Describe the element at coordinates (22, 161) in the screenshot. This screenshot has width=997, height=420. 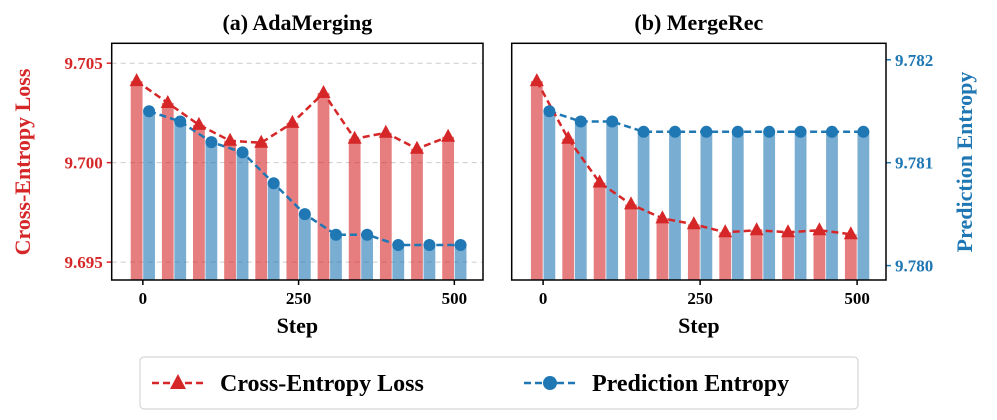
I see `y-axis-label-left: Cross-Entropy Loss` at that location.